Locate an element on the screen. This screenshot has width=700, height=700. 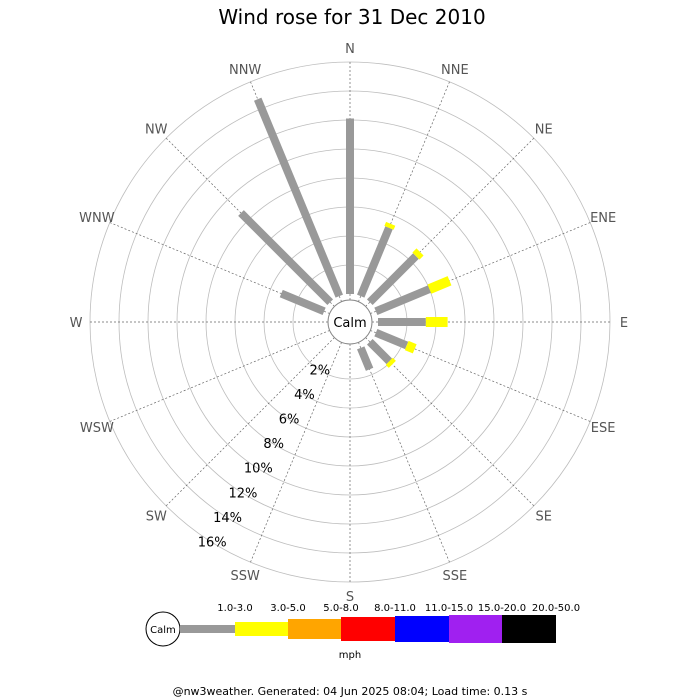
direction-label-wnw: WNW is located at coordinates (97, 218).